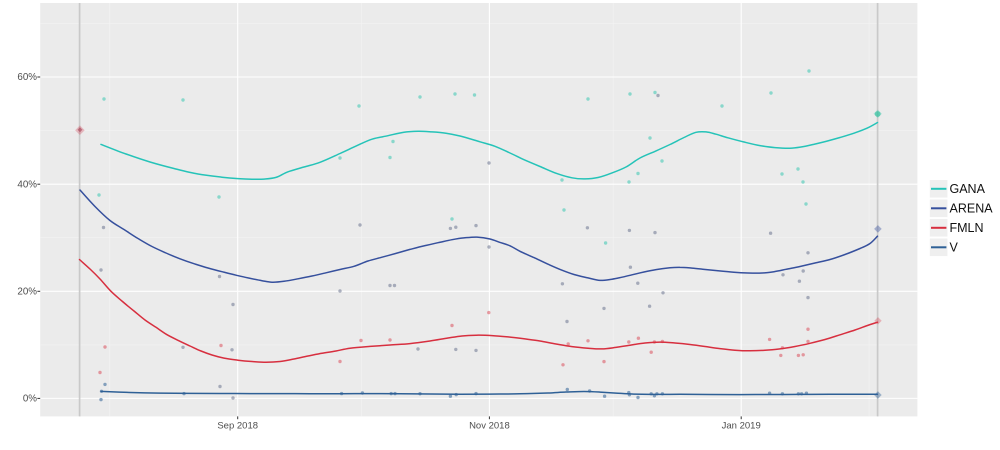 The image size is (1000, 450). Describe the element at coordinates (237, 426) in the screenshot. I see `svg-text: Sep 2018` at that location.